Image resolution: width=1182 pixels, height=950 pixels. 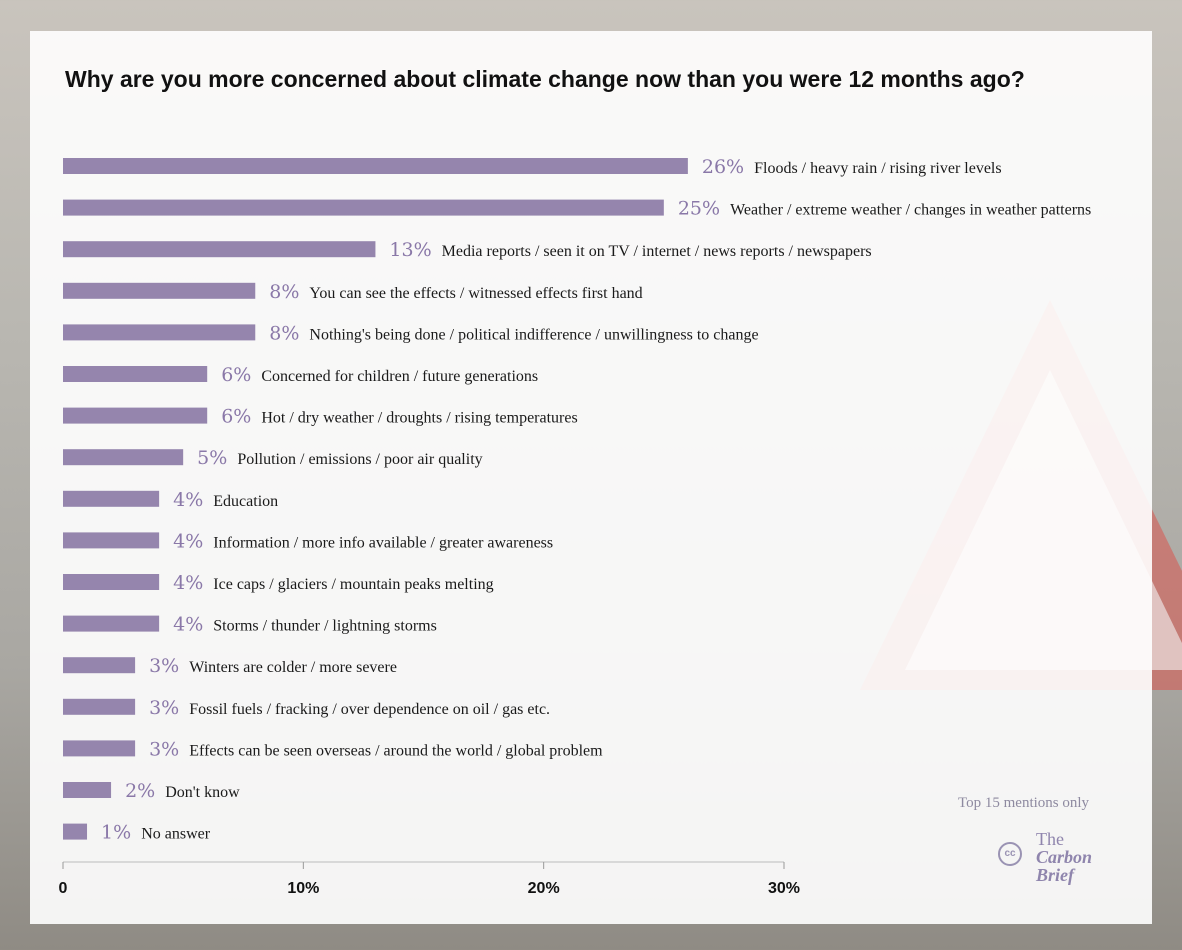 I want to click on value-label: 1%, so click(x=116, y=833).